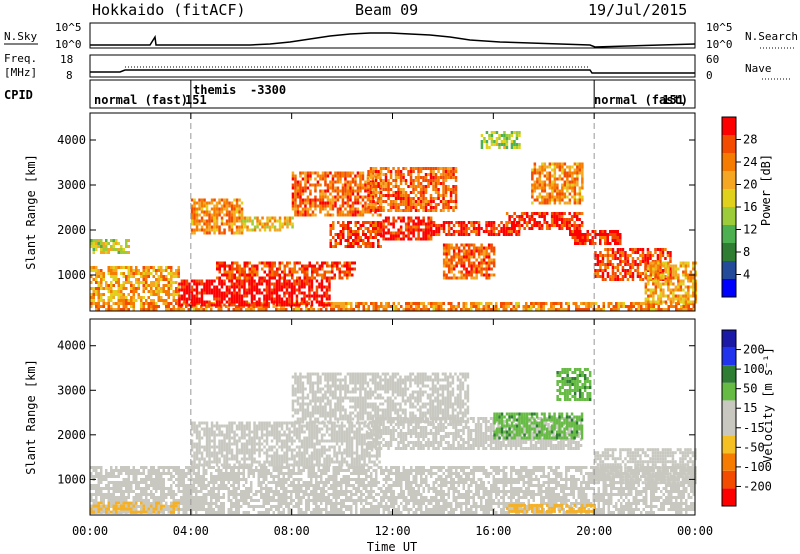  Describe the element at coordinates (398, 67) in the screenshot. I see `frequency-panel: Freq. [MHz] 18 8 60 0 Nave` at that location.